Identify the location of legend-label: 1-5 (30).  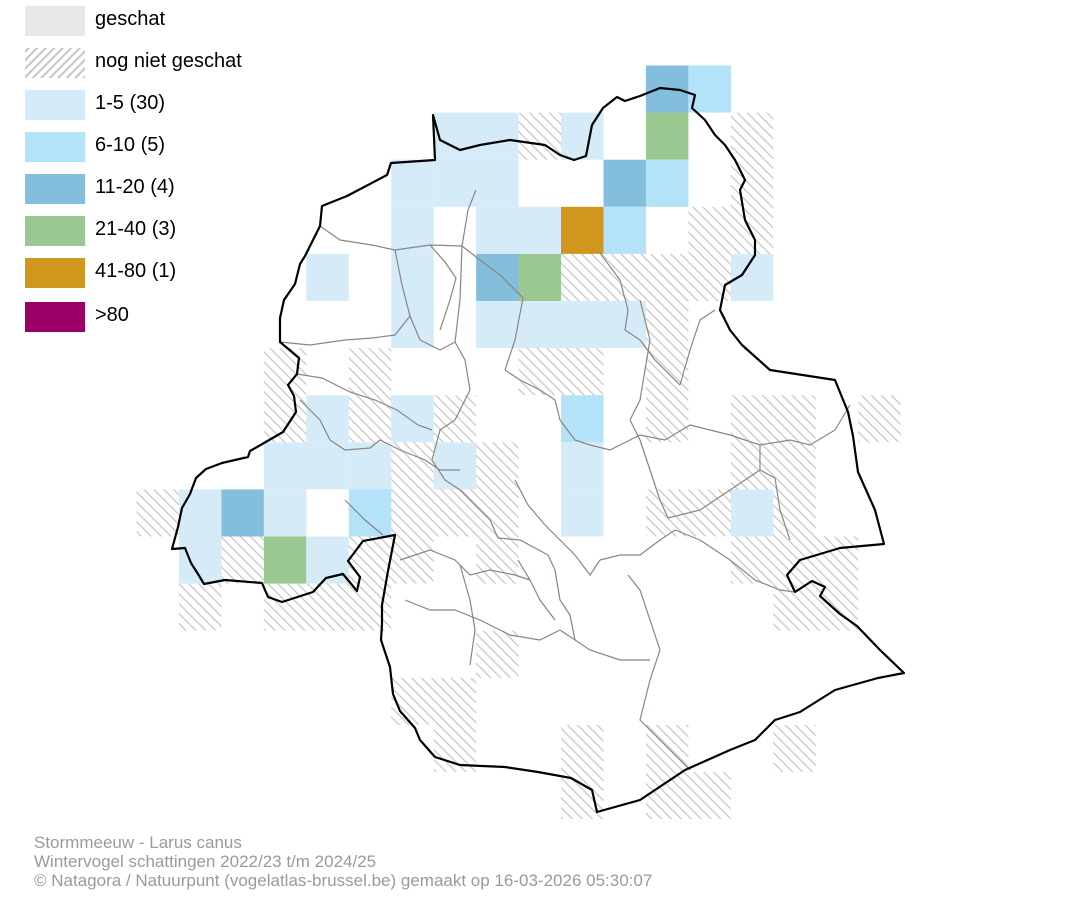
(130, 103).